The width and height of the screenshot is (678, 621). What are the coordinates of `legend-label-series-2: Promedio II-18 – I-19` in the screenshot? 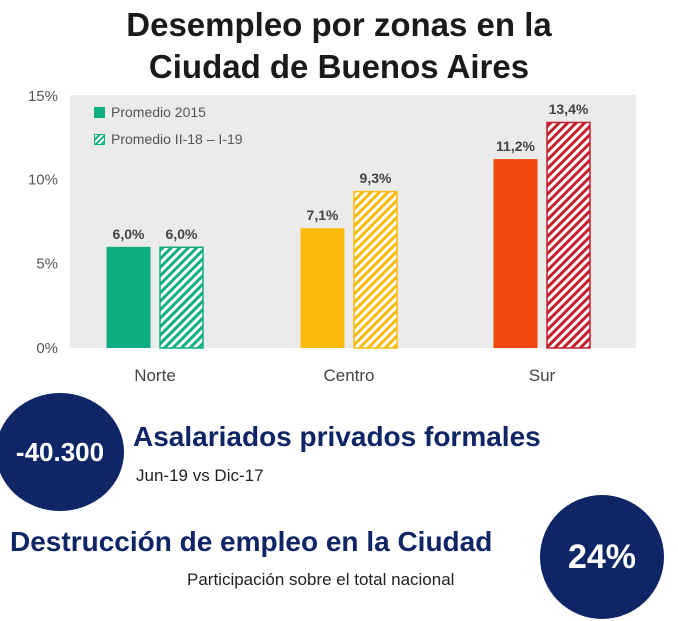 It's located at (177, 139).